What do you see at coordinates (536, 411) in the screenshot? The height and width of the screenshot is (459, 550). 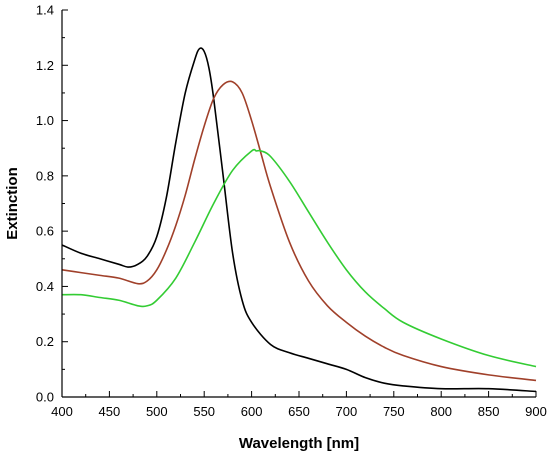 I see `x-tick-label: 900` at bounding box center [536, 411].